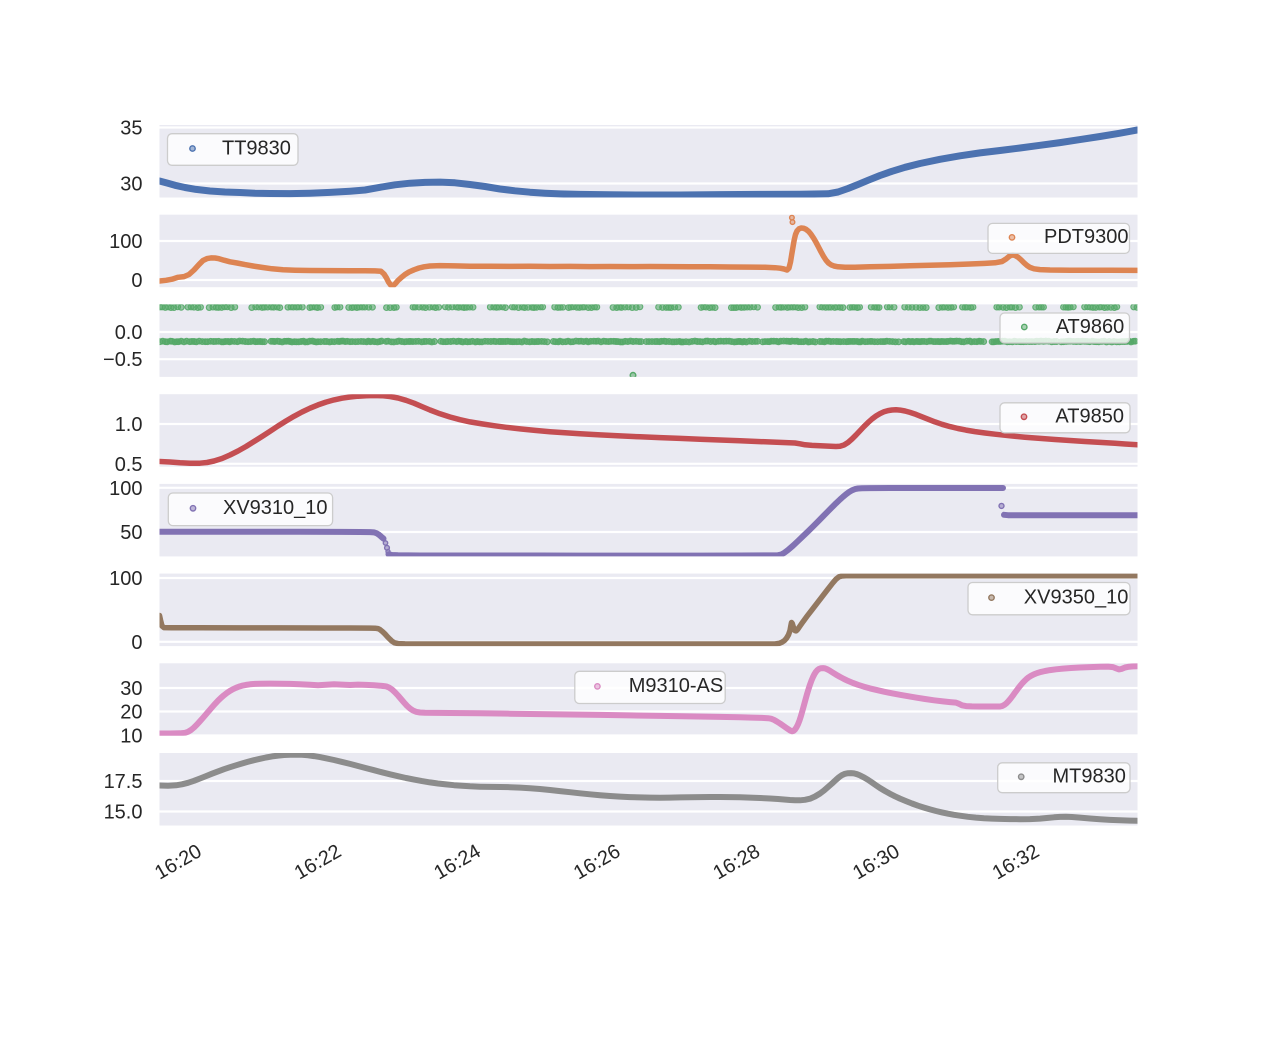 This screenshot has width=1265, height=1040. I want to click on svg-text: 35, so click(131, 129).